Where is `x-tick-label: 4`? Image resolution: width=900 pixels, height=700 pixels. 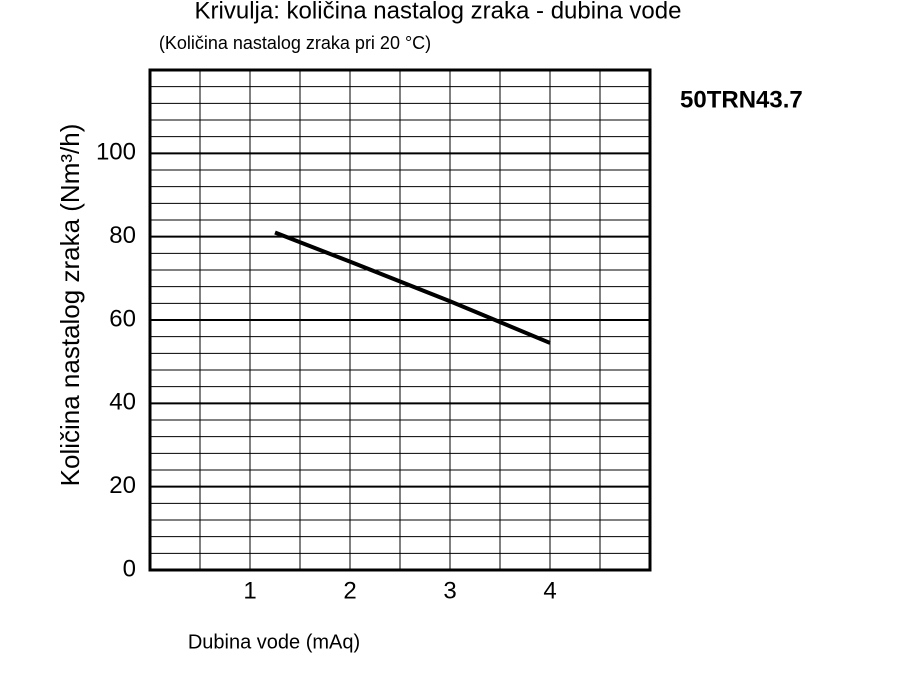
x-tick-label: 4 is located at coordinates (549, 590).